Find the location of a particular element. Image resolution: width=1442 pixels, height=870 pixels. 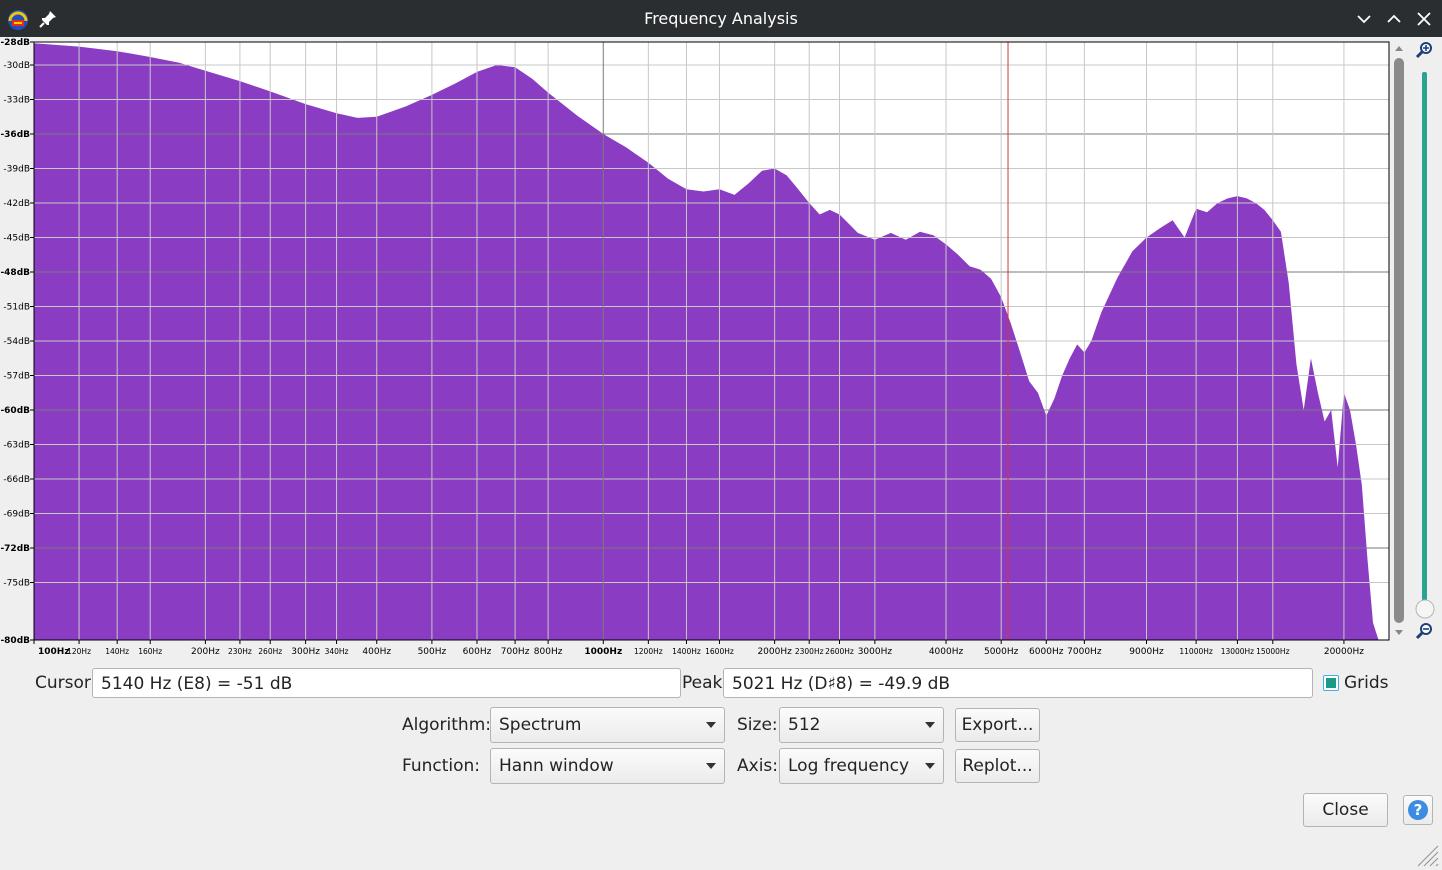

x-tick-label: 11000Hz is located at coordinates (1195, 651).